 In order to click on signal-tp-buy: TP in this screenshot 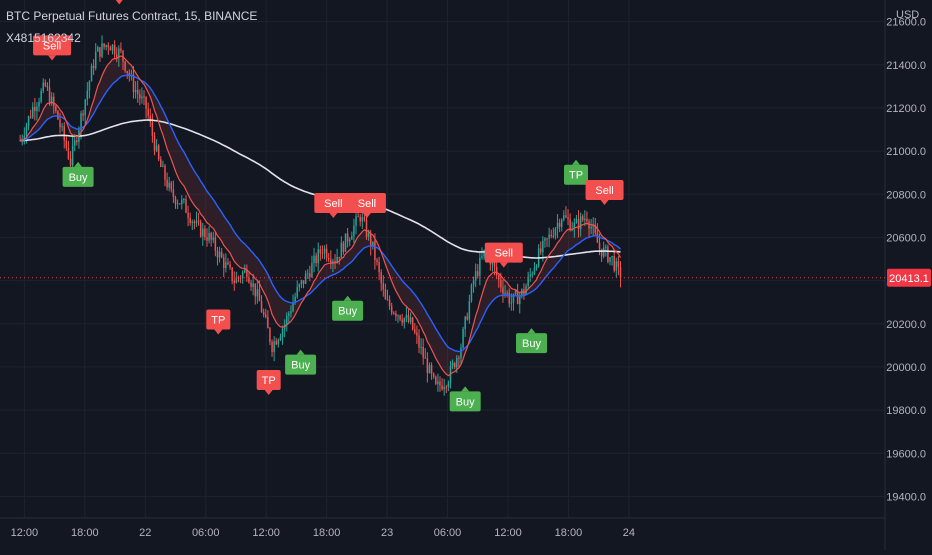, I will do `click(576, 172)`.